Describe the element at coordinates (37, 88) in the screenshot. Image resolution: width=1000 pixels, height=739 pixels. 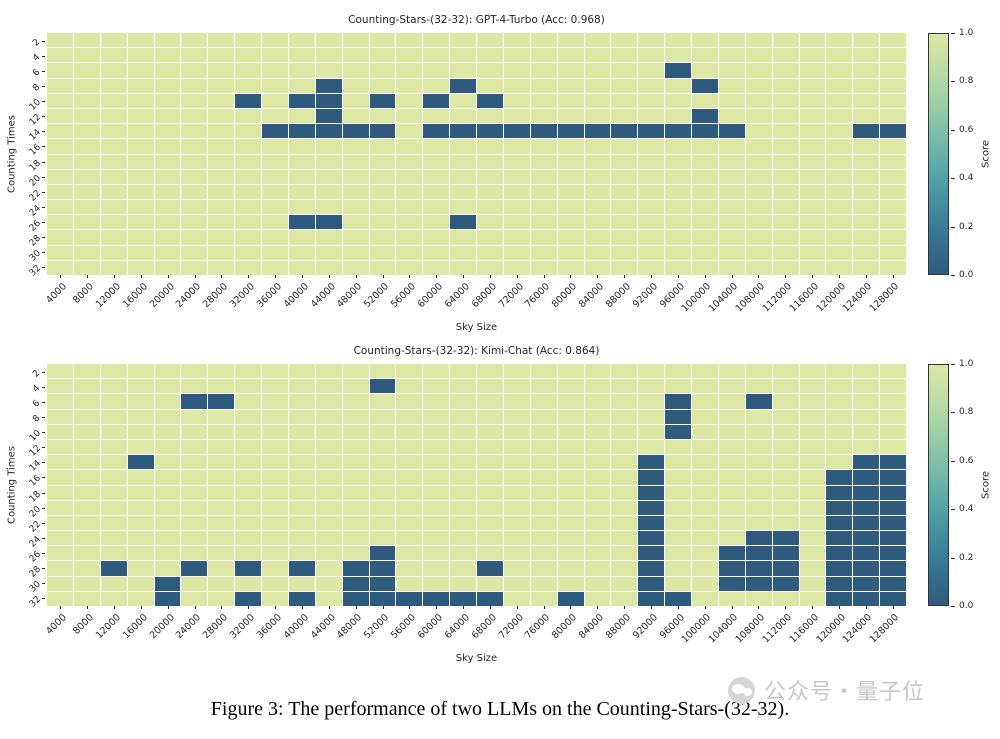
I see `y-tick-label: 8` at that location.